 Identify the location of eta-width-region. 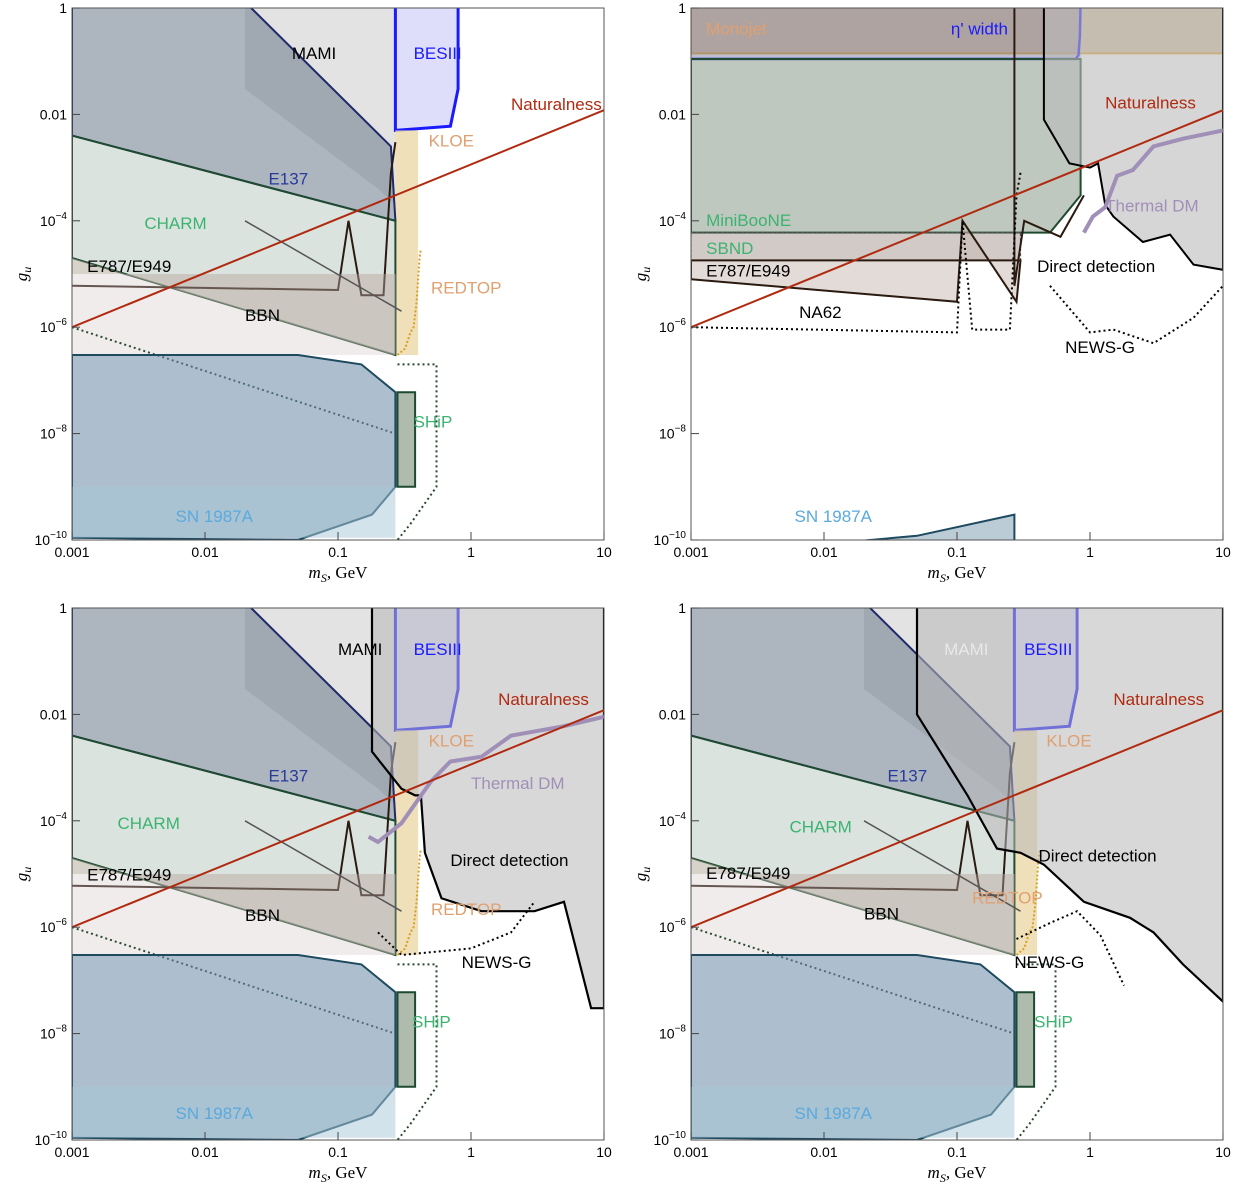
(886, 33).